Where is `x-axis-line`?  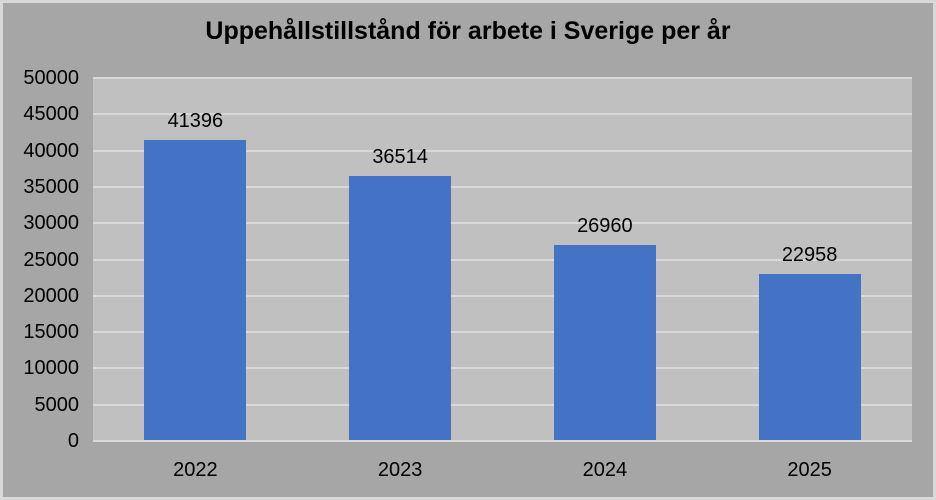
x-axis-line is located at coordinates (502, 441).